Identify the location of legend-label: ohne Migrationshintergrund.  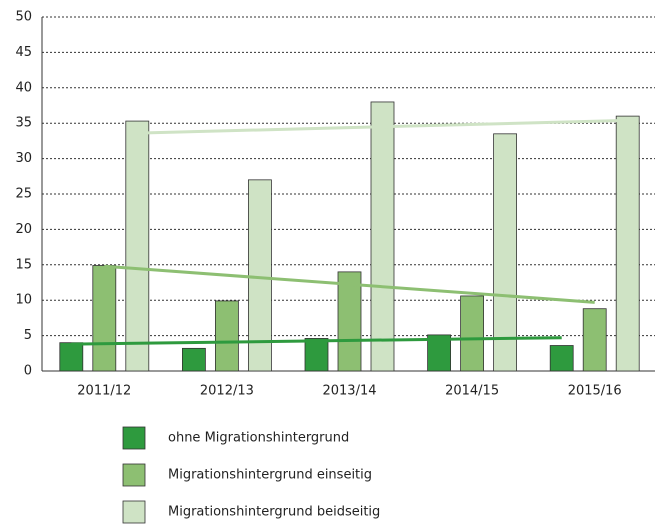
(258, 438).